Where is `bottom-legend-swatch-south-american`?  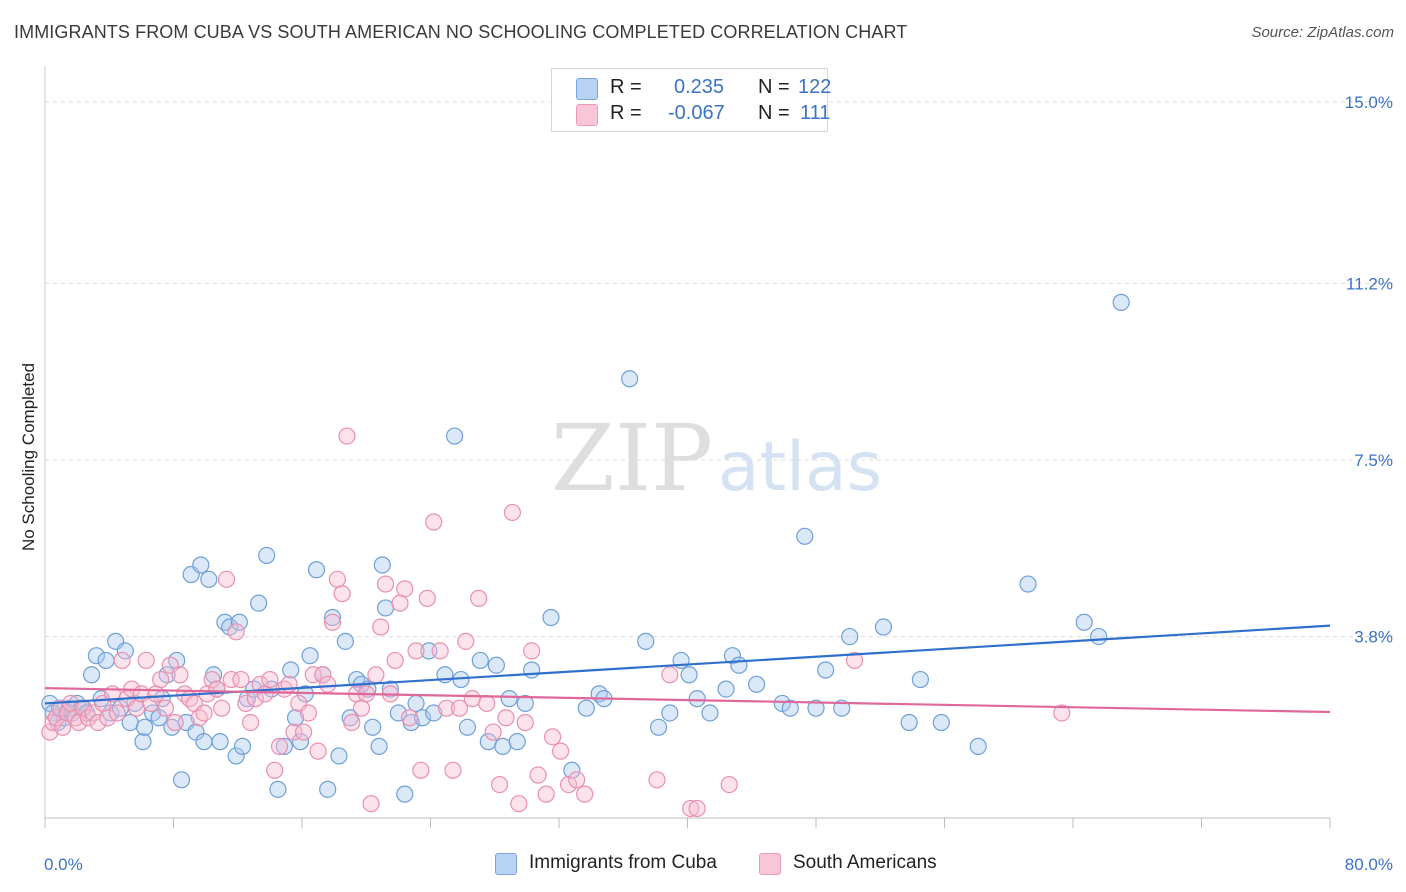 bottom-legend-swatch-south-american is located at coordinates (770, 864).